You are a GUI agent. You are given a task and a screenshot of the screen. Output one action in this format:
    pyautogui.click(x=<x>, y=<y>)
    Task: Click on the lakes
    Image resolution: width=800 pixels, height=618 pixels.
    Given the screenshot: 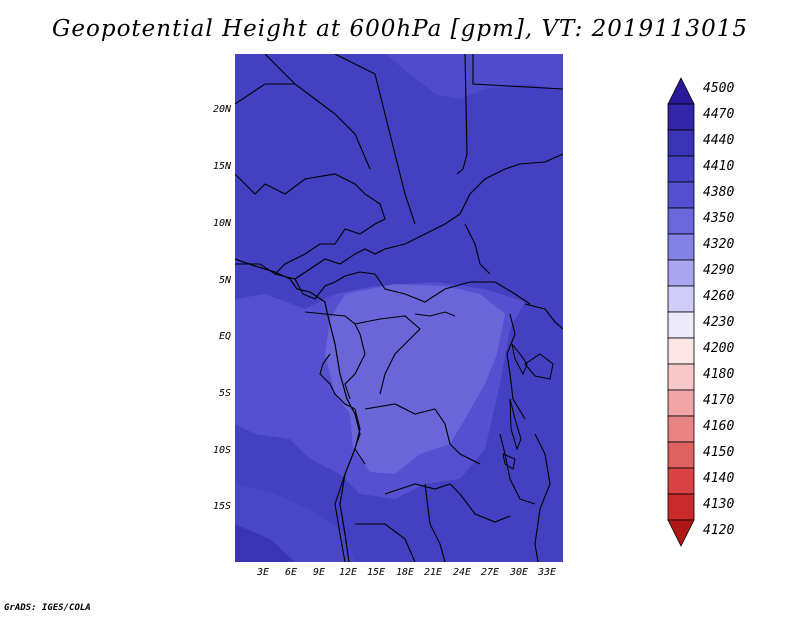 What is the action you would take?
    pyautogui.click(x=484, y=390)
    